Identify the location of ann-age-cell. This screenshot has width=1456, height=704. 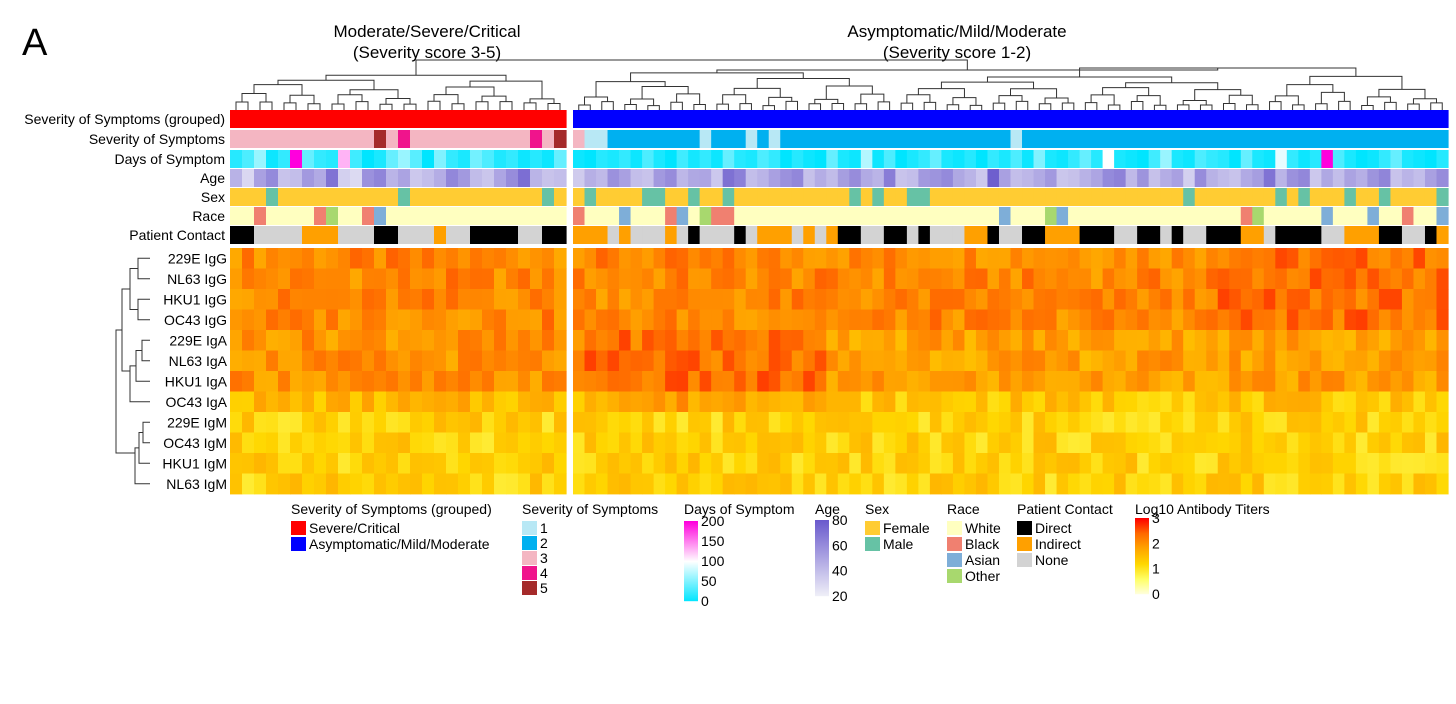
(368, 178).